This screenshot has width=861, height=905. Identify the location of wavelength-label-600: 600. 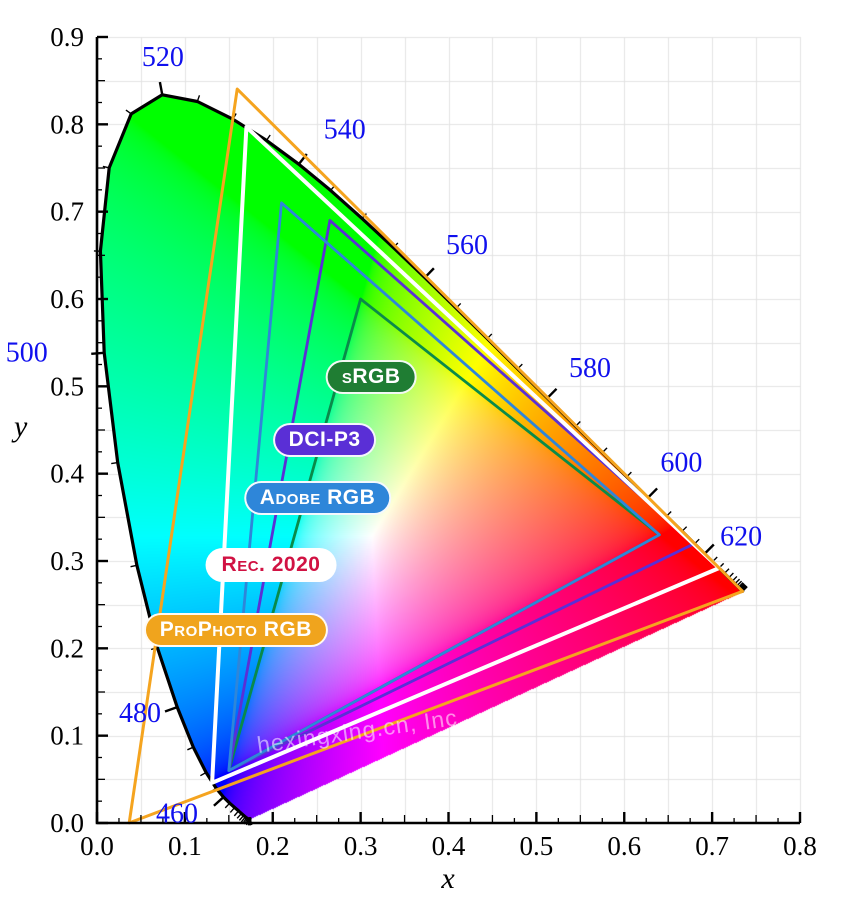
(681, 462).